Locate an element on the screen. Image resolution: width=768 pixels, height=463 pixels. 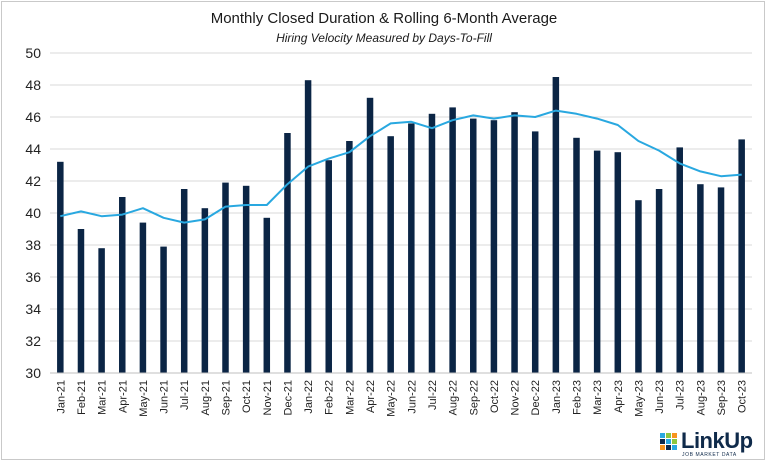
x-tick-label: Sep-21 is located at coordinates (227, 397).